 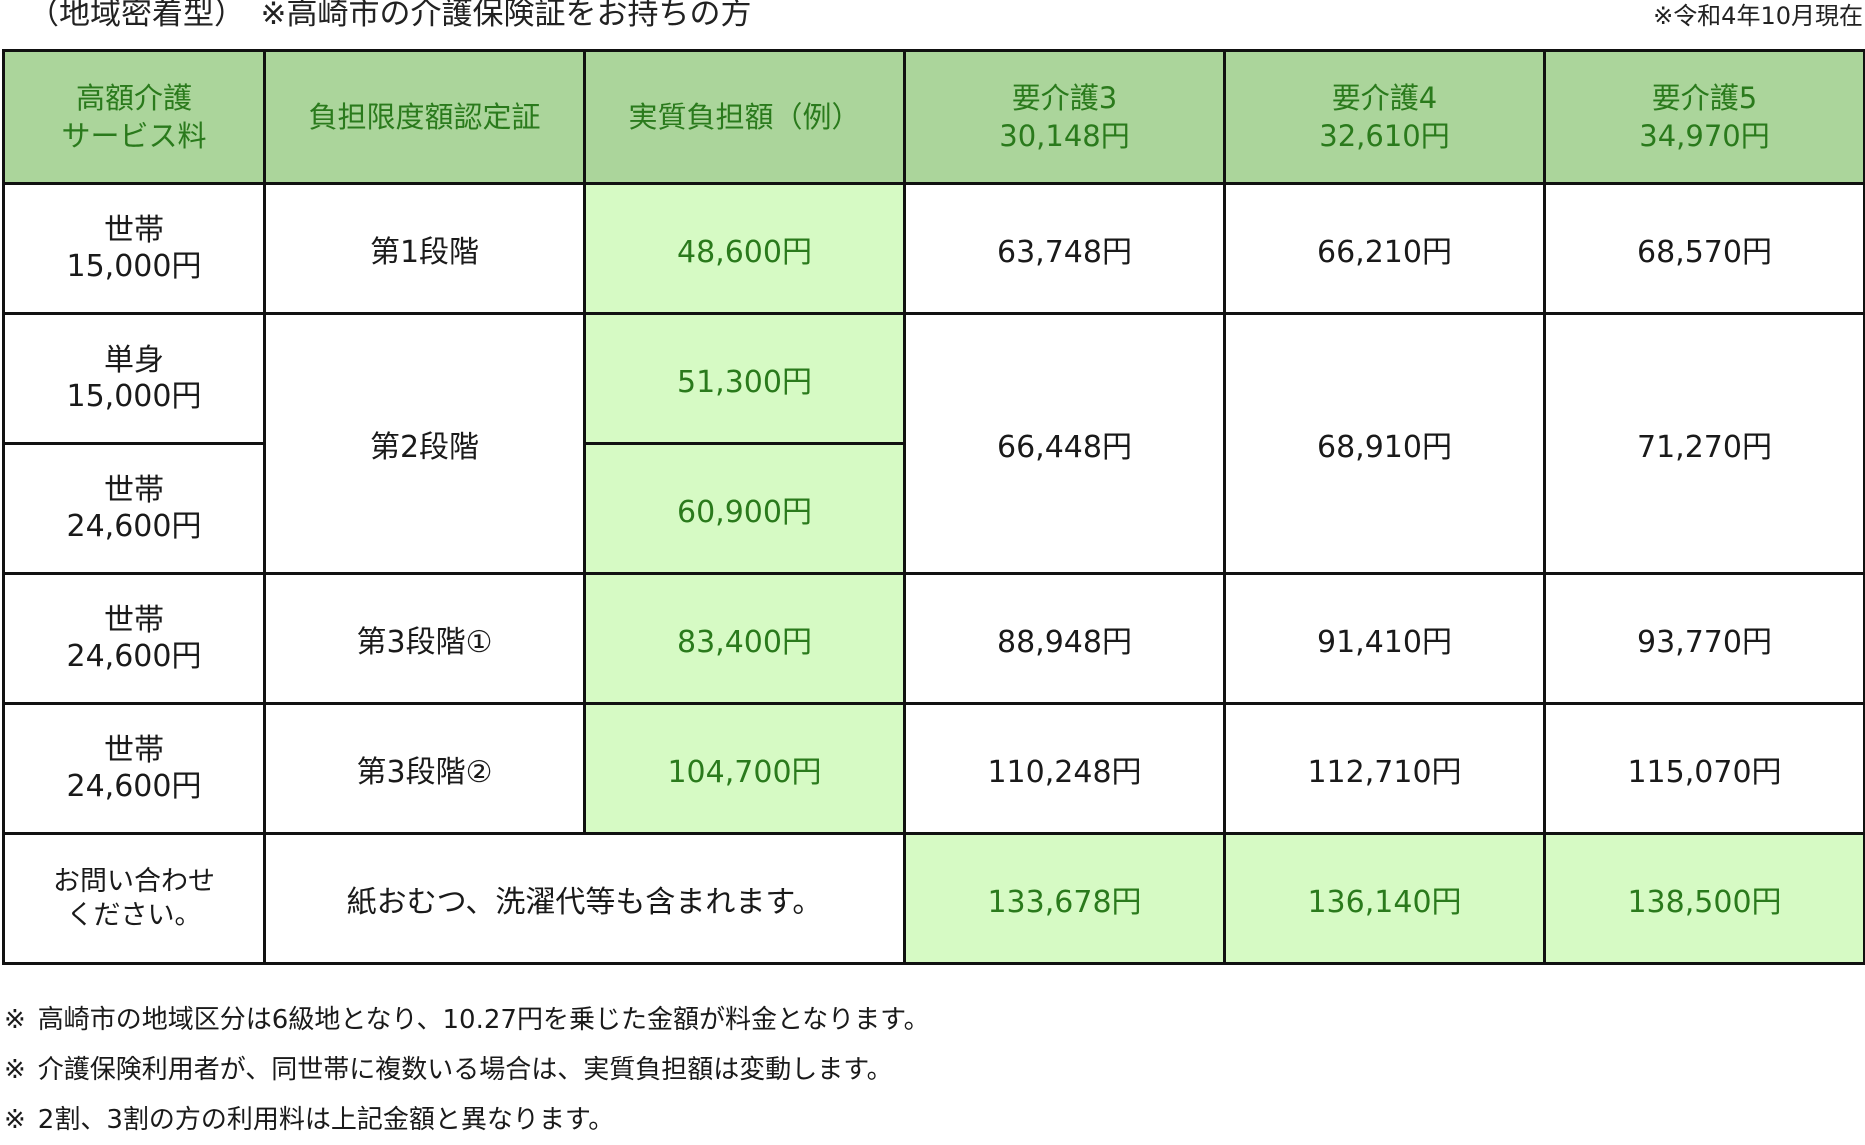 I want to click on care4-cell: 68,910円, so click(x=1384, y=443).